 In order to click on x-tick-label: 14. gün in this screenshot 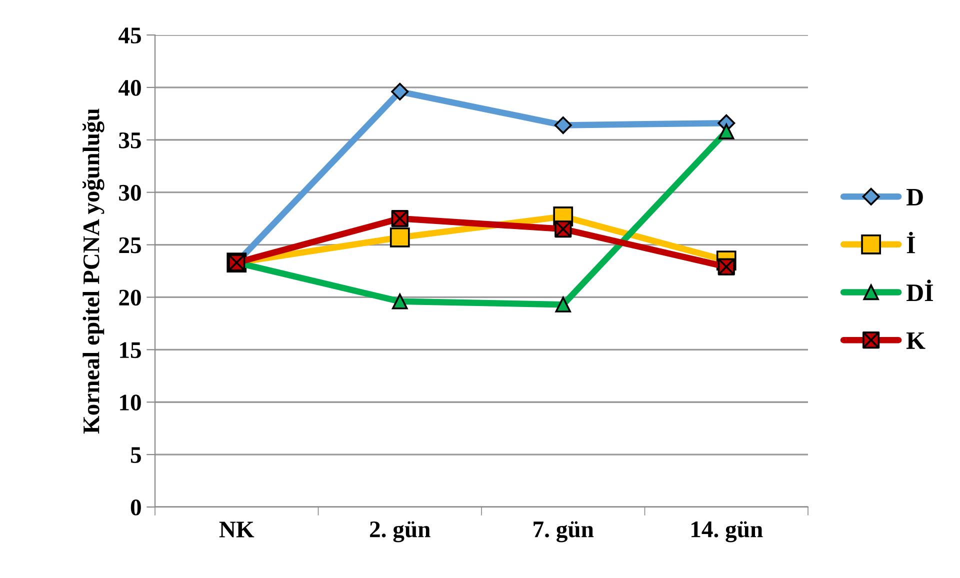, I will do `click(727, 531)`.